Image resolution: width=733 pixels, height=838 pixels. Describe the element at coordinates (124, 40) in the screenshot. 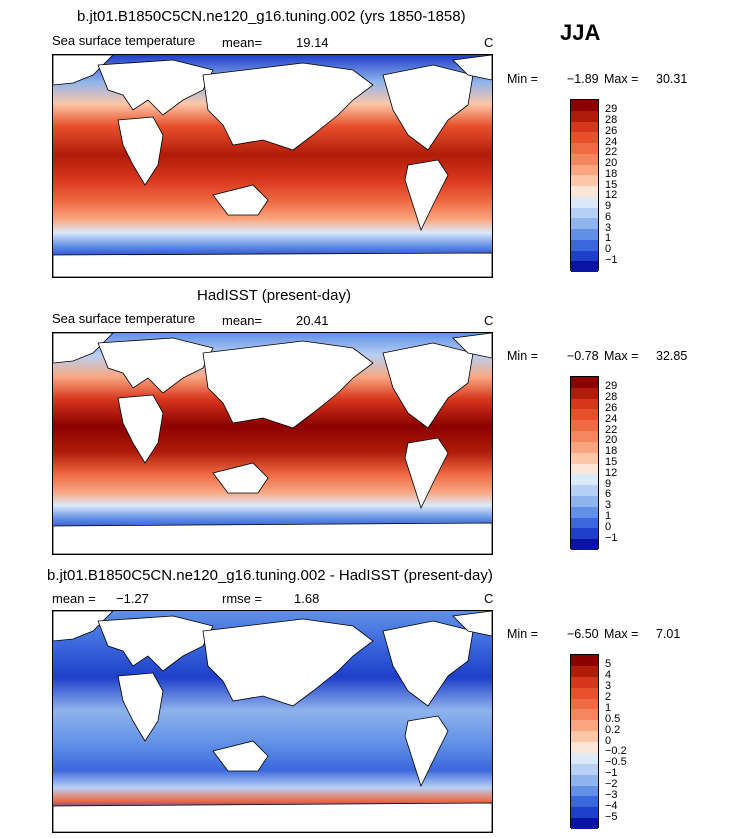

I see `panel1-variable: Sea surface temperature` at that location.